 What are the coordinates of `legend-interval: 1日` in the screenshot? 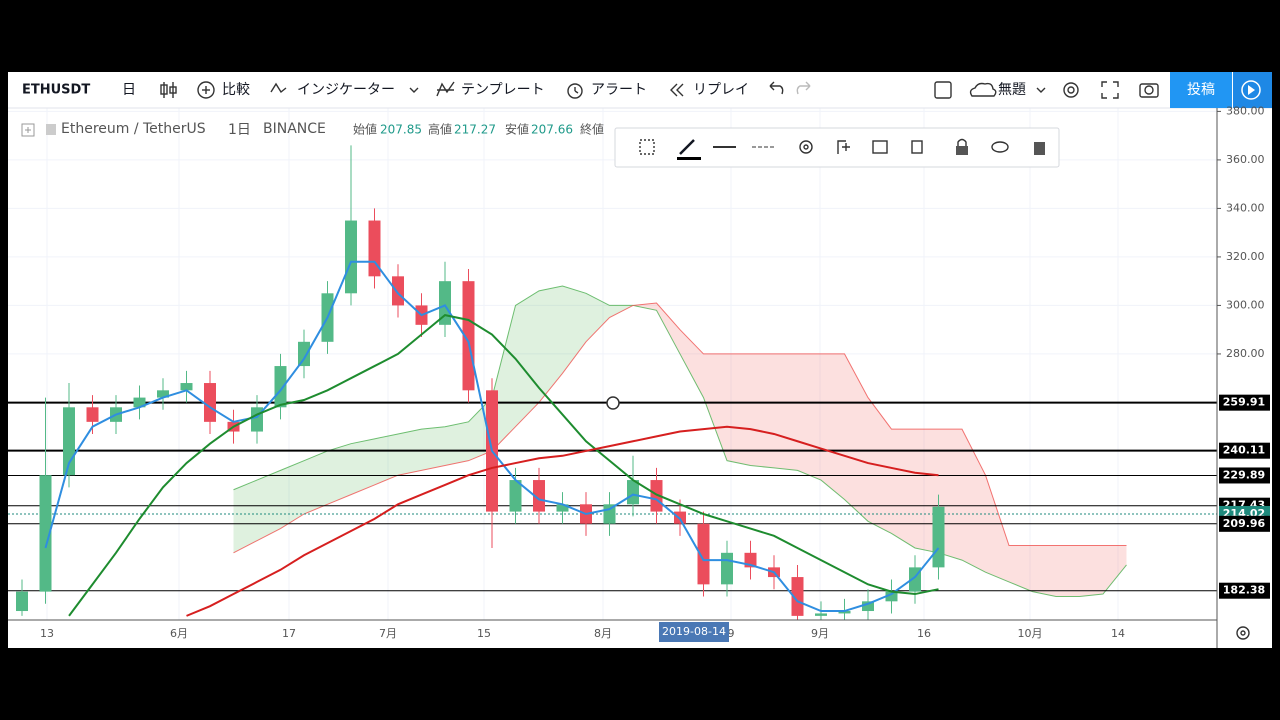 It's located at (239, 130).